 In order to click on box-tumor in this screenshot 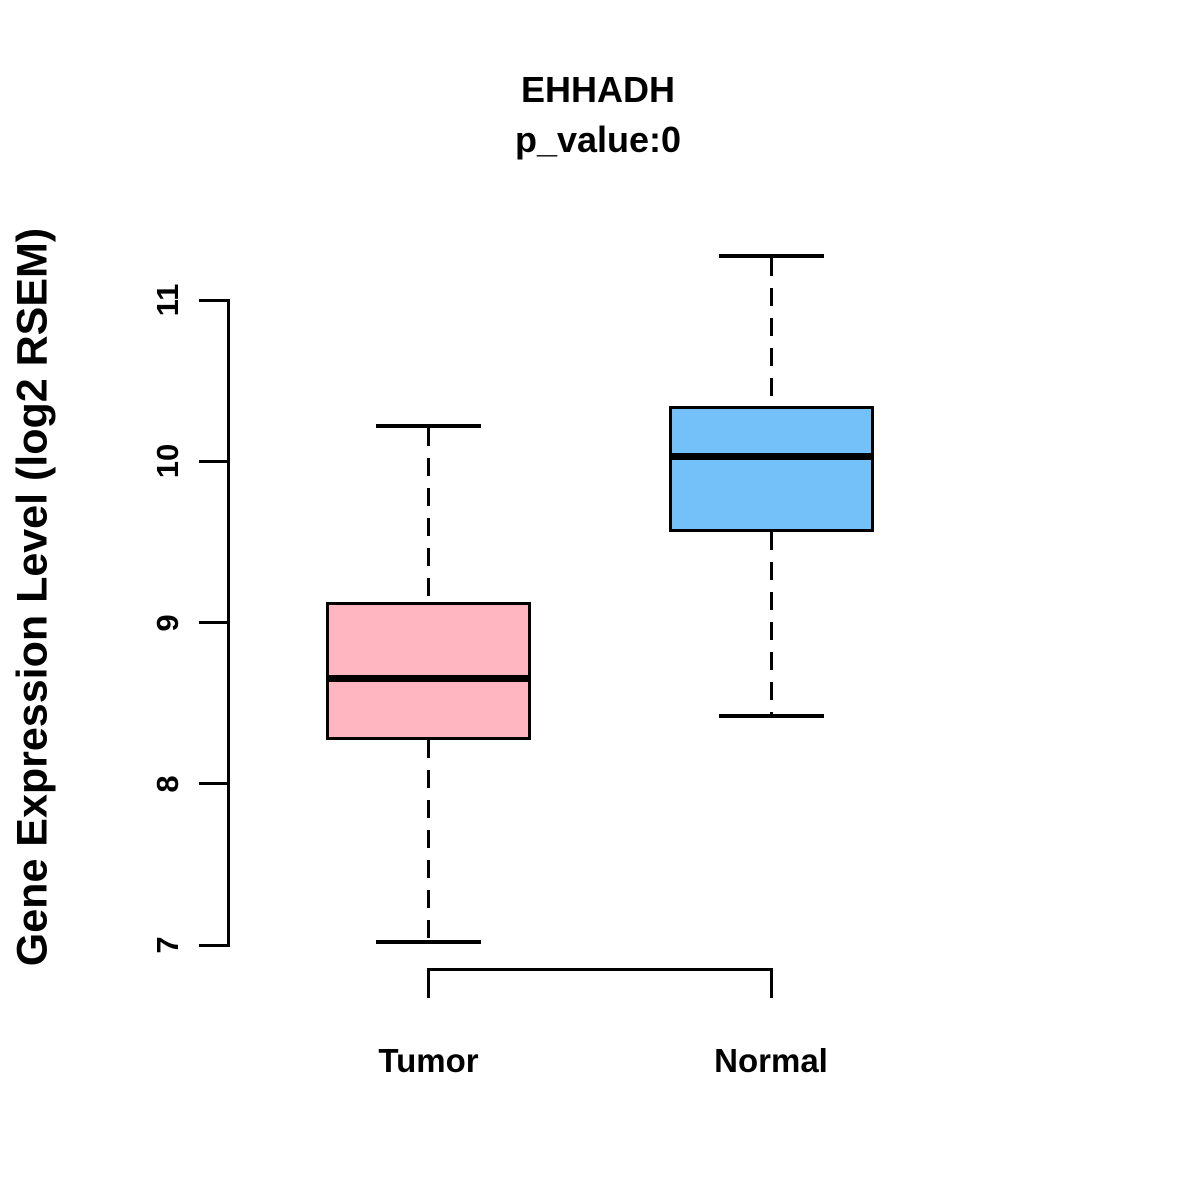, I will do `click(428, 671)`.